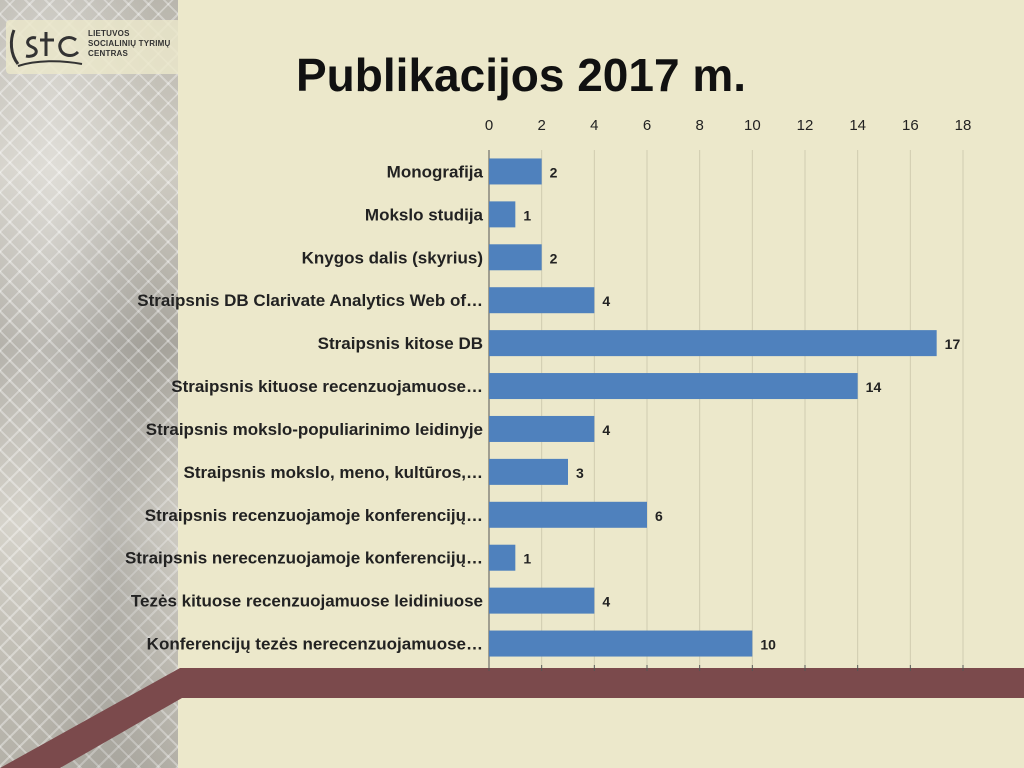 The height and width of the screenshot is (768, 1024). I want to click on logo-line-2: SOCIALINIŲ TYRIMŲ, so click(129, 43).